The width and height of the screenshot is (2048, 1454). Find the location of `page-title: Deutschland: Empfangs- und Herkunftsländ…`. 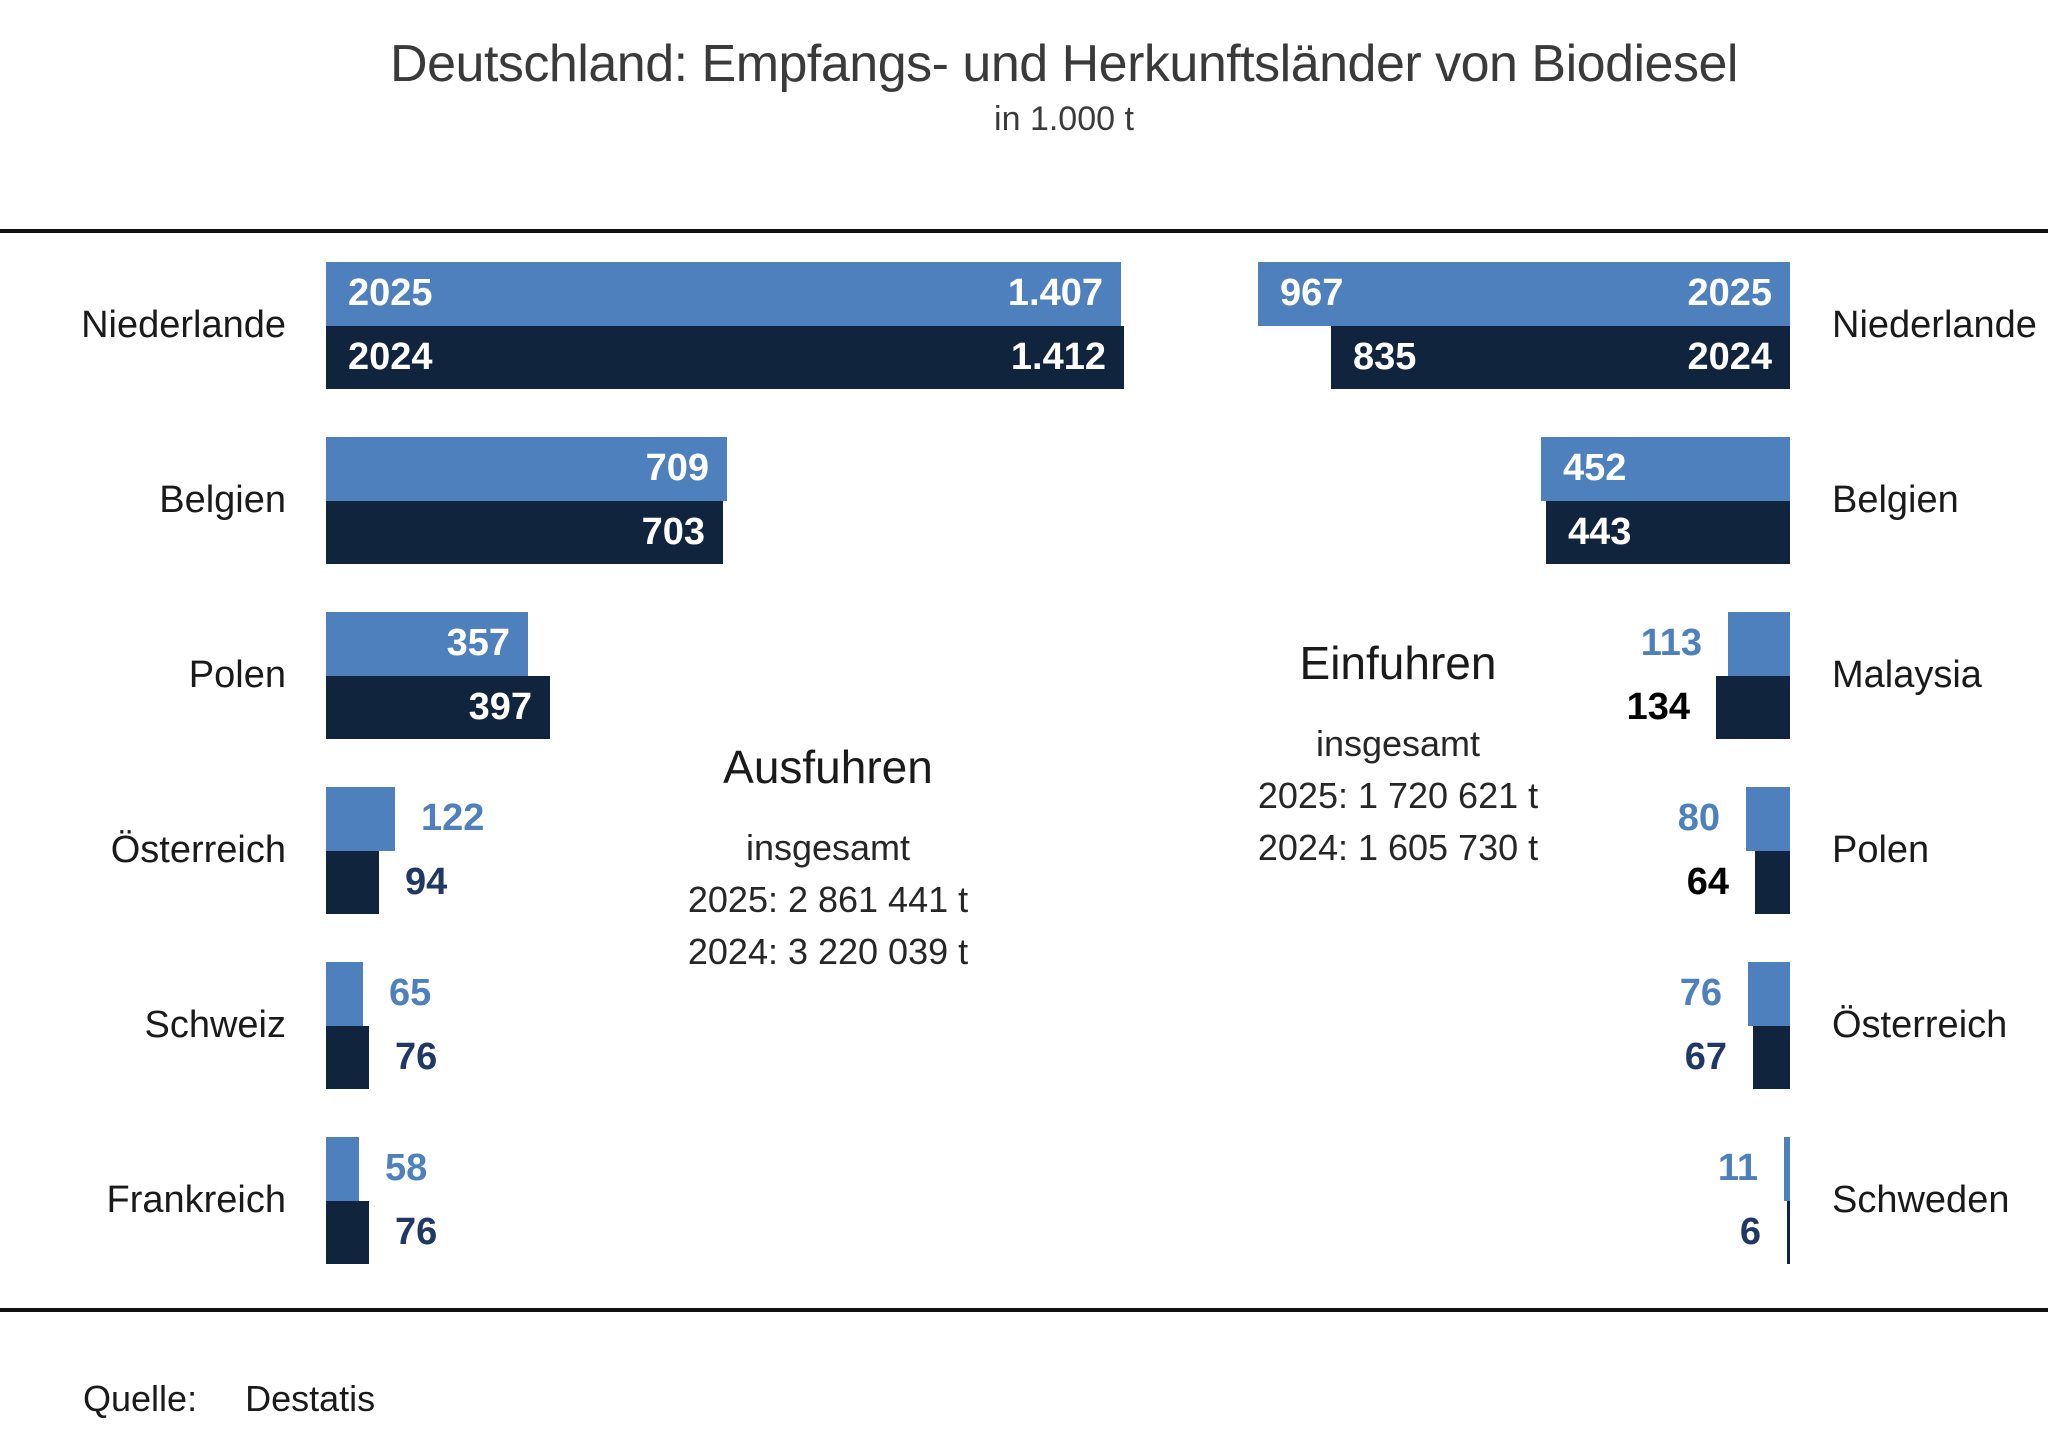

page-title: Deutschland: Empfangs- und Herkunftsländ… is located at coordinates (1064, 64).